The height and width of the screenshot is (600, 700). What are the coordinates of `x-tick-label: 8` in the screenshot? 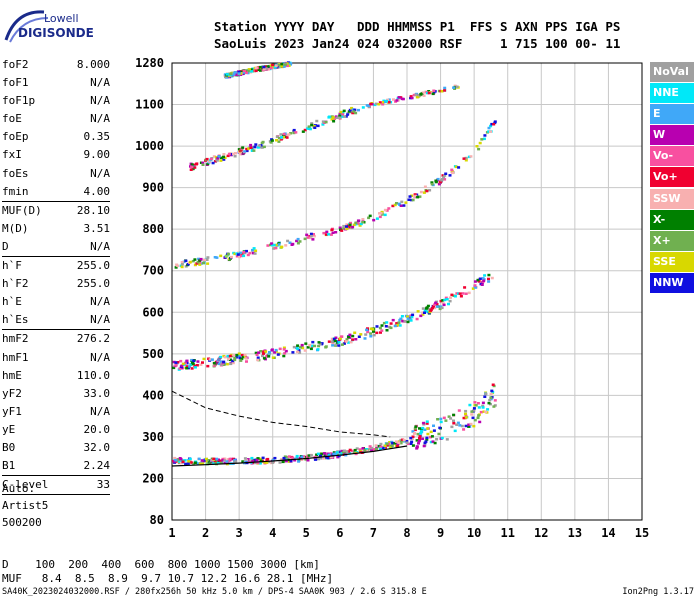 It's located at (406, 533).